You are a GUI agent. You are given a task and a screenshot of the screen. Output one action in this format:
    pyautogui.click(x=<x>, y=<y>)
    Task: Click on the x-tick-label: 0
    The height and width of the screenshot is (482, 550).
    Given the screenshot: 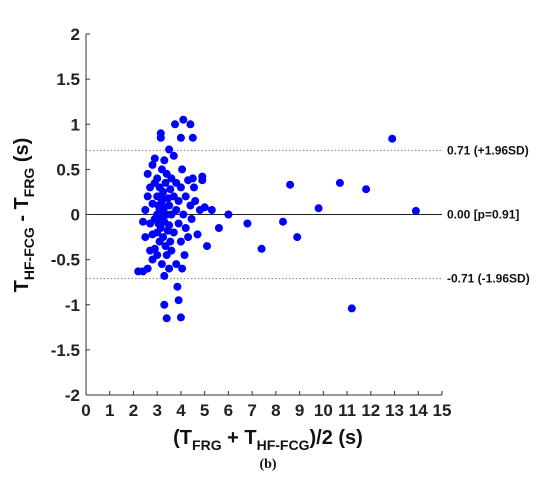 What is the action you would take?
    pyautogui.click(x=85, y=410)
    